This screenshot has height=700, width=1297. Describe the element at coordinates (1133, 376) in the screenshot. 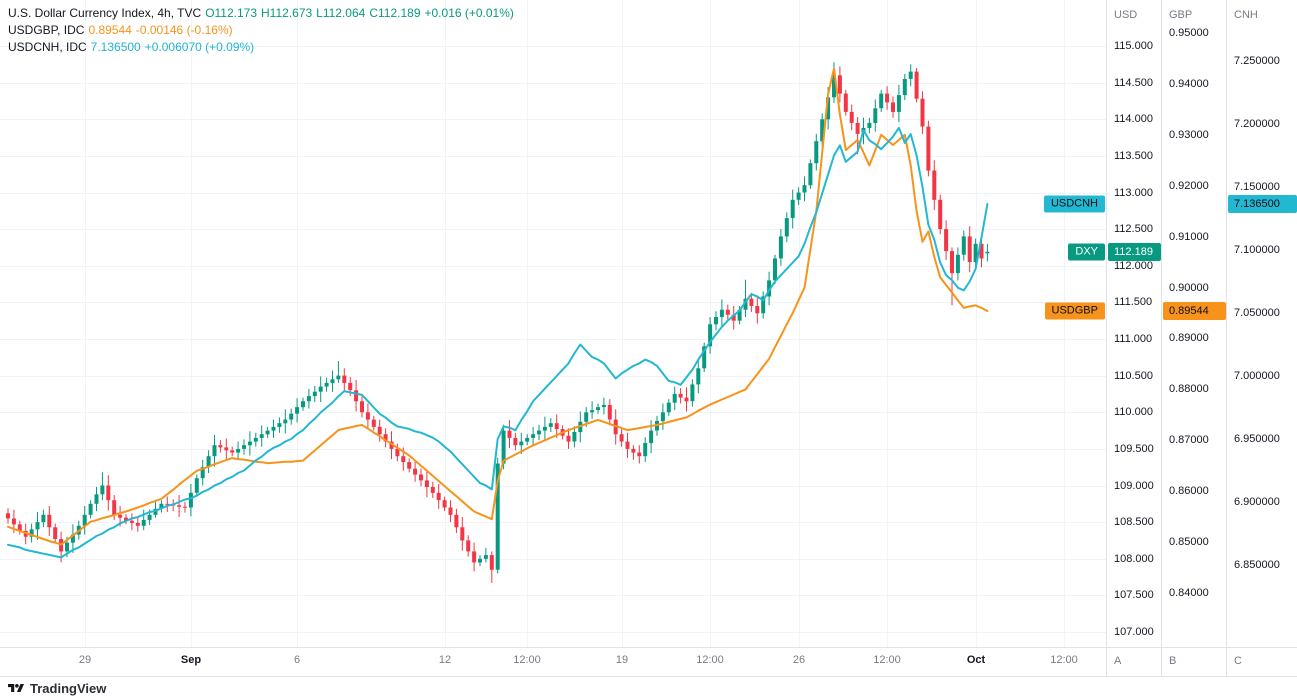

I see `price-tick-usd: 110.500` at that location.